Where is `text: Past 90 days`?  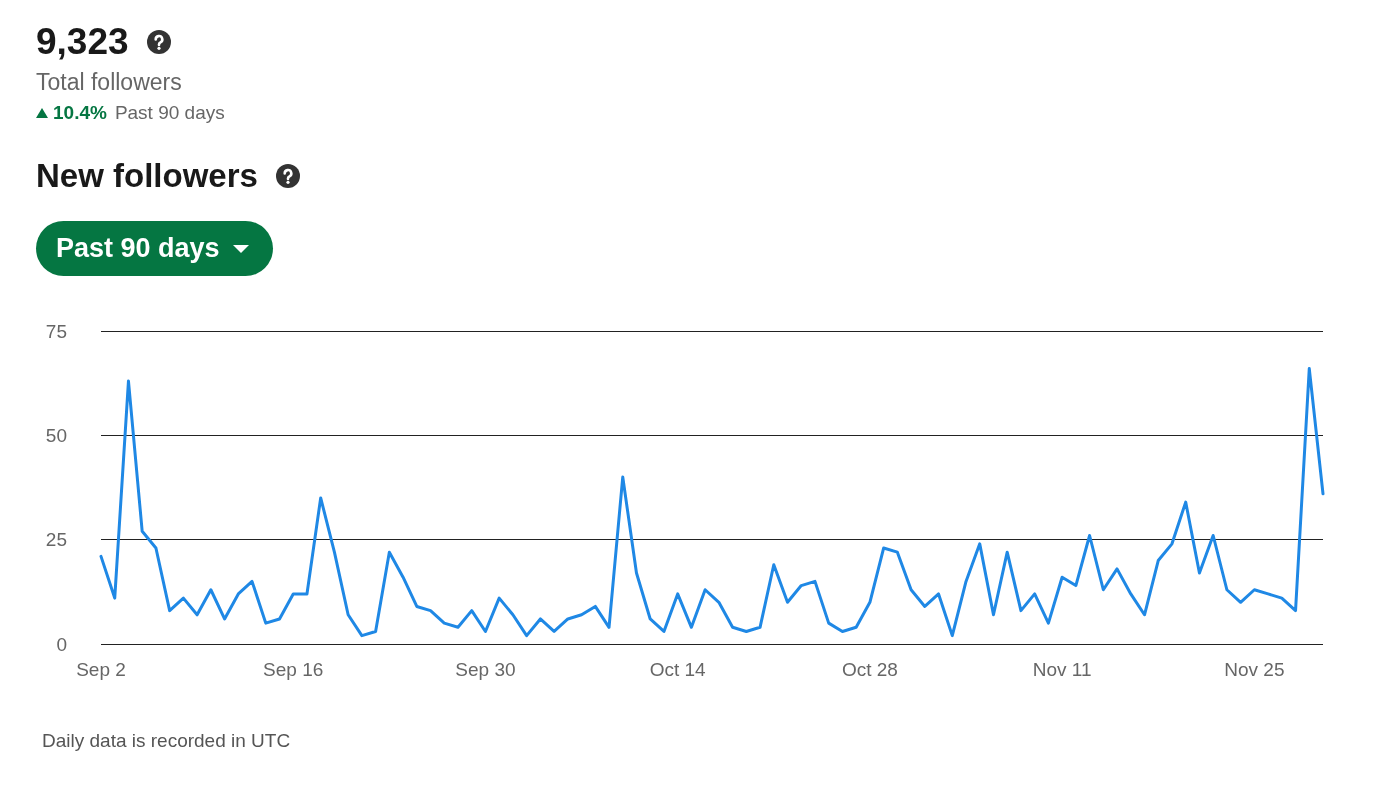
text: Past 90 days is located at coordinates (169, 113).